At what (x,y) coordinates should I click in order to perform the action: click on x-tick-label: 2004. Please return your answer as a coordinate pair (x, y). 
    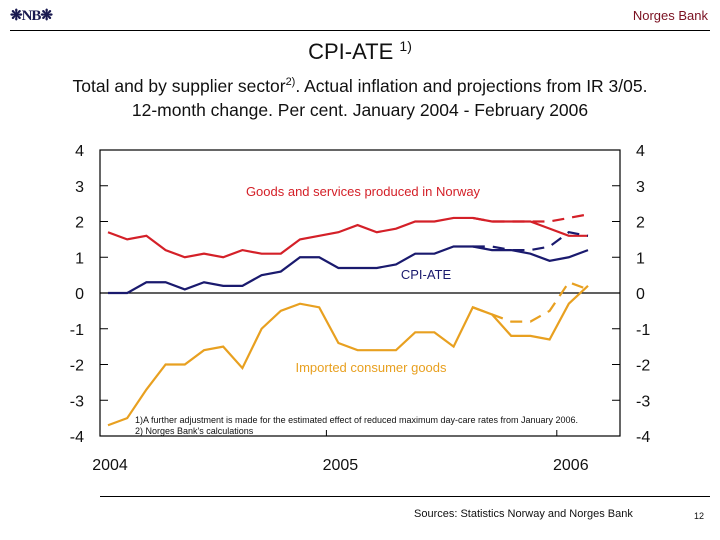
    Looking at the image, I should click on (110, 465).